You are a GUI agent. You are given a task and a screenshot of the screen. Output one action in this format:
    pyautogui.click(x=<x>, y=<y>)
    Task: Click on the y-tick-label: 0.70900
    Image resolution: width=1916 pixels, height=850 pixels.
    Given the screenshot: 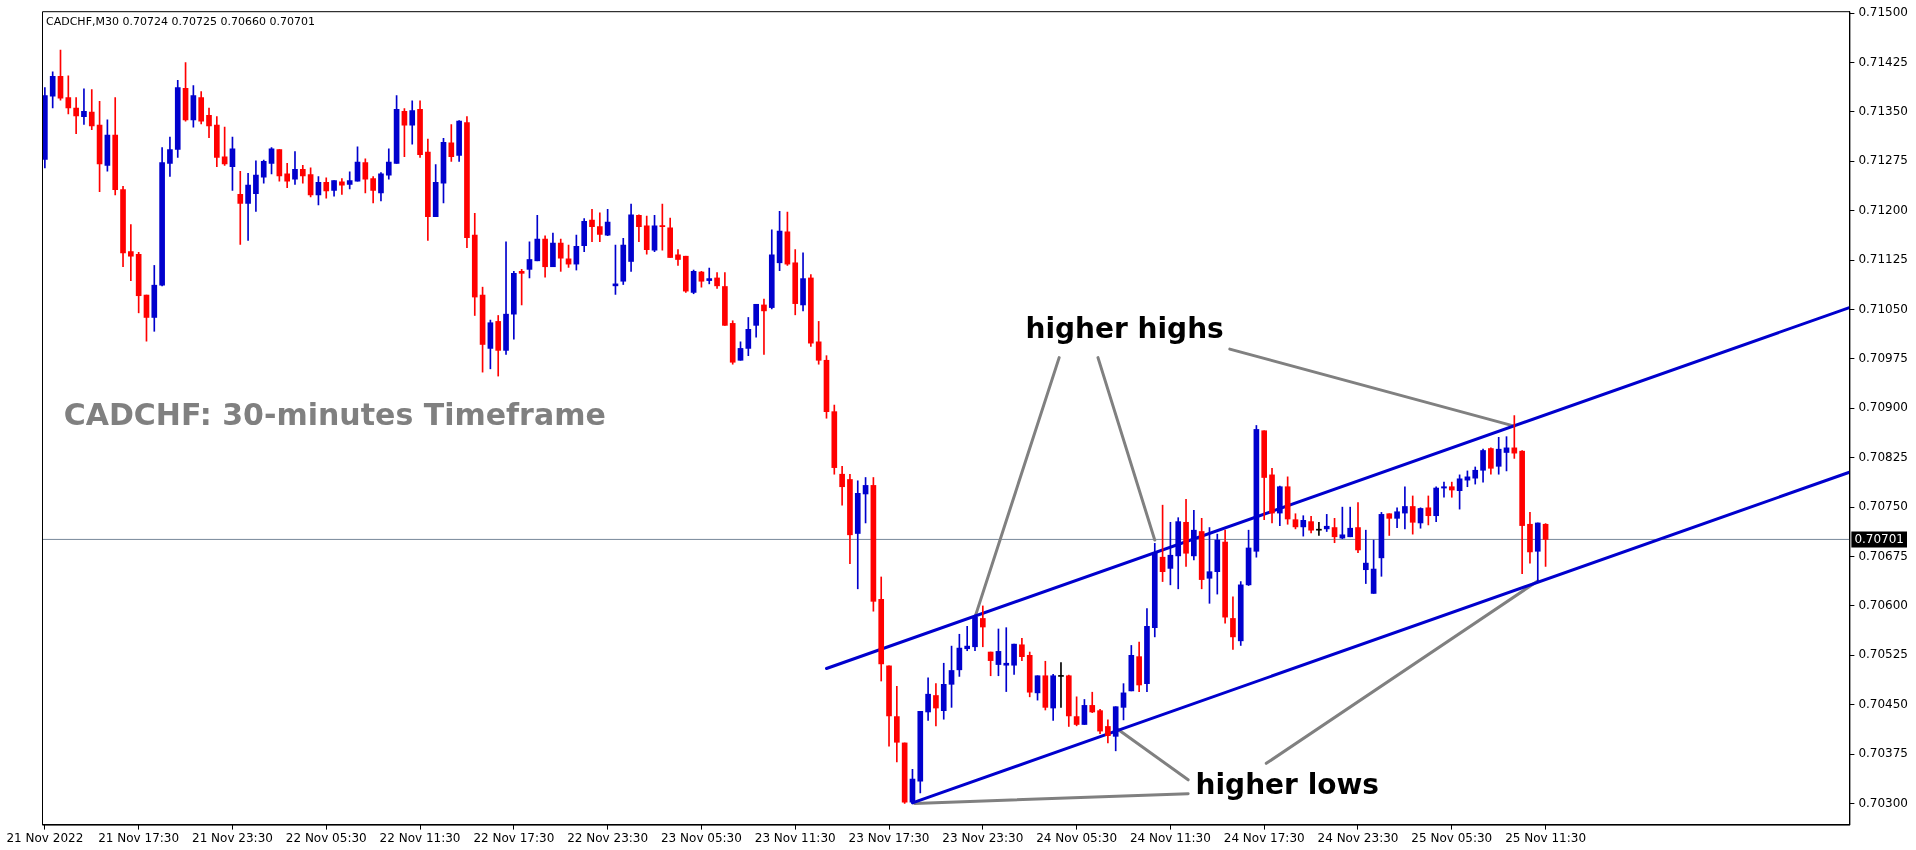 What is the action you would take?
    pyautogui.click(x=1883, y=407)
    